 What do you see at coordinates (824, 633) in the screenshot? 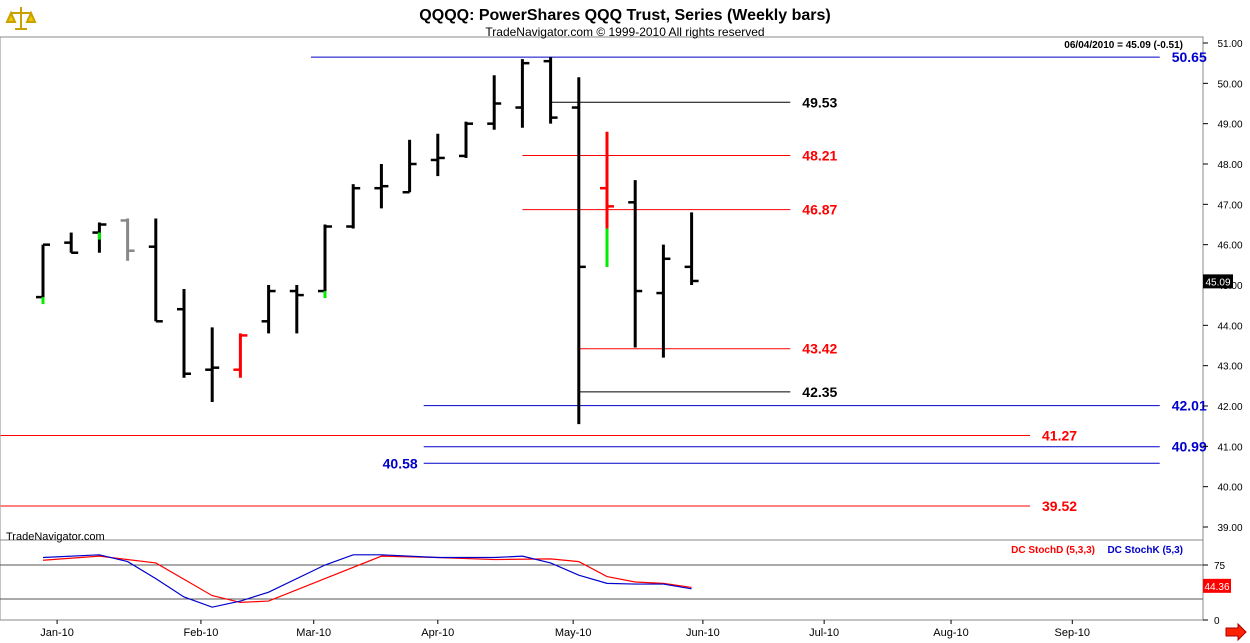
I see `x-tick-label: Jul-10` at bounding box center [824, 633].